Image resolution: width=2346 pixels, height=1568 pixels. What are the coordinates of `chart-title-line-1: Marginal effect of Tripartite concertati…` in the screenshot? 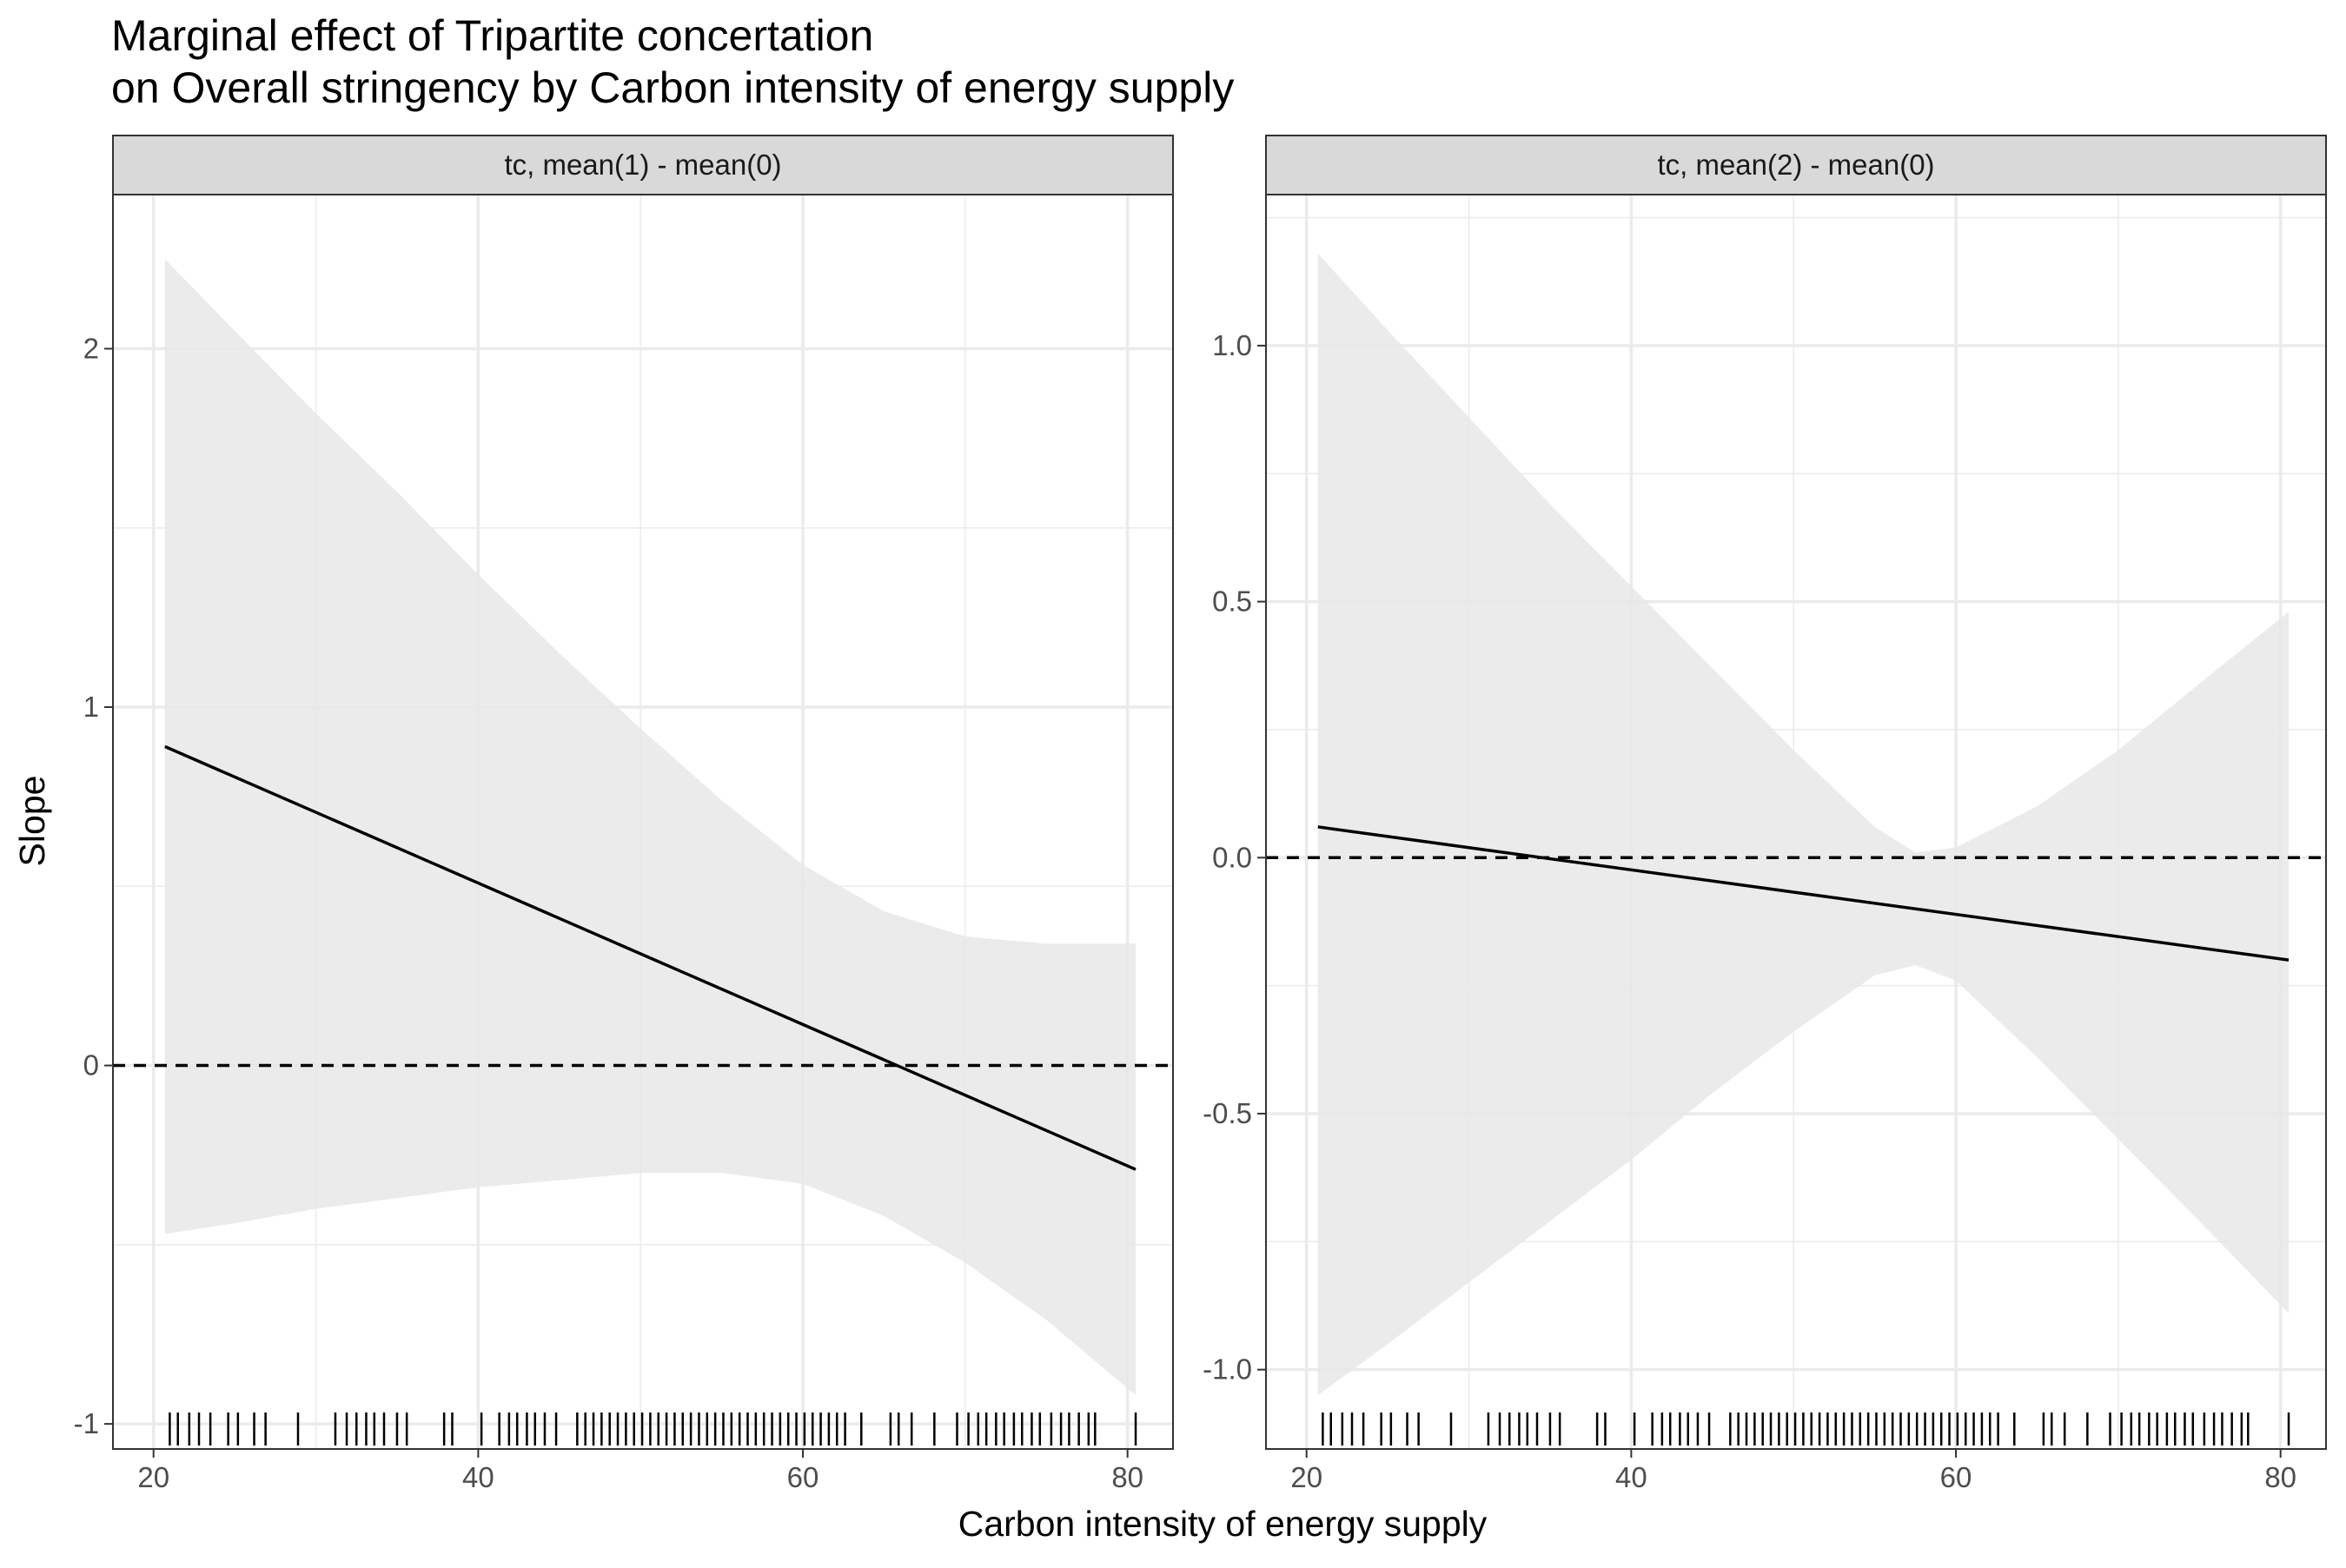 It's located at (492, 35).